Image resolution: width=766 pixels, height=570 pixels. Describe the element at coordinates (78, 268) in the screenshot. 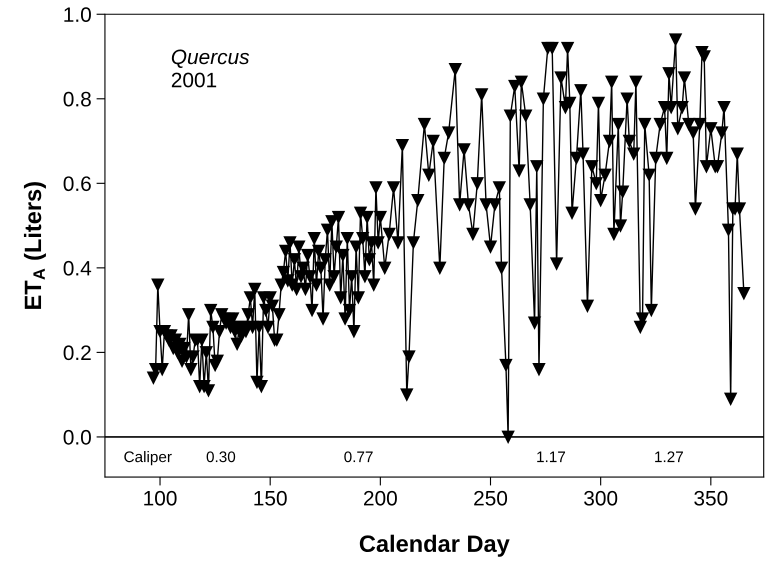

I see `y-tick-label: 0.4` at that location.